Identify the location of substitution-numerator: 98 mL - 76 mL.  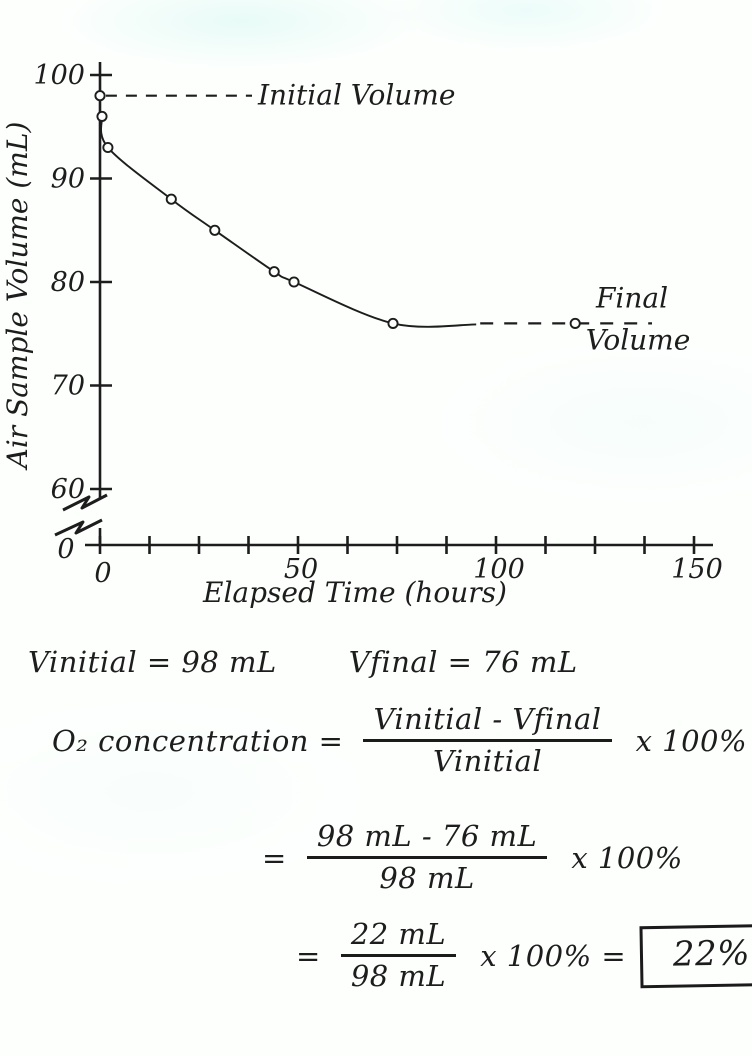
(427, 839).